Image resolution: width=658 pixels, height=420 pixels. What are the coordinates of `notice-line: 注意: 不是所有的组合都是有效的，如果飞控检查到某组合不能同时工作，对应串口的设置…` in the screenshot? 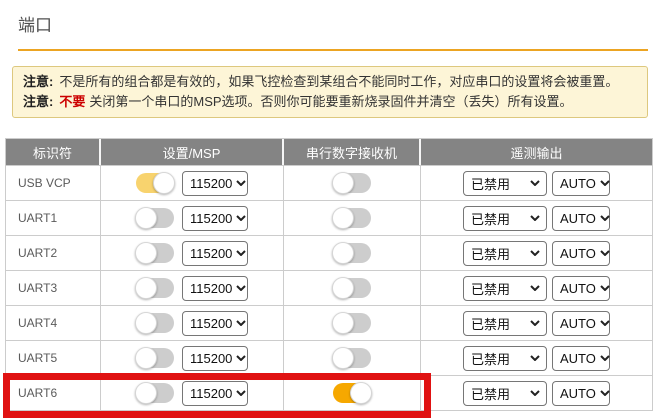 It's located at (330, 82).